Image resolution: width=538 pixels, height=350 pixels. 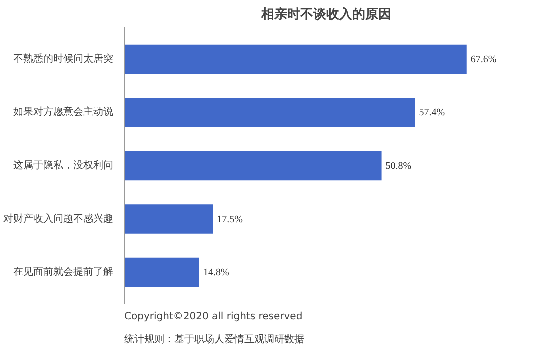 I want to click on chart-title: 相亲时不谈收入的原因, so click(x=326, y=14).